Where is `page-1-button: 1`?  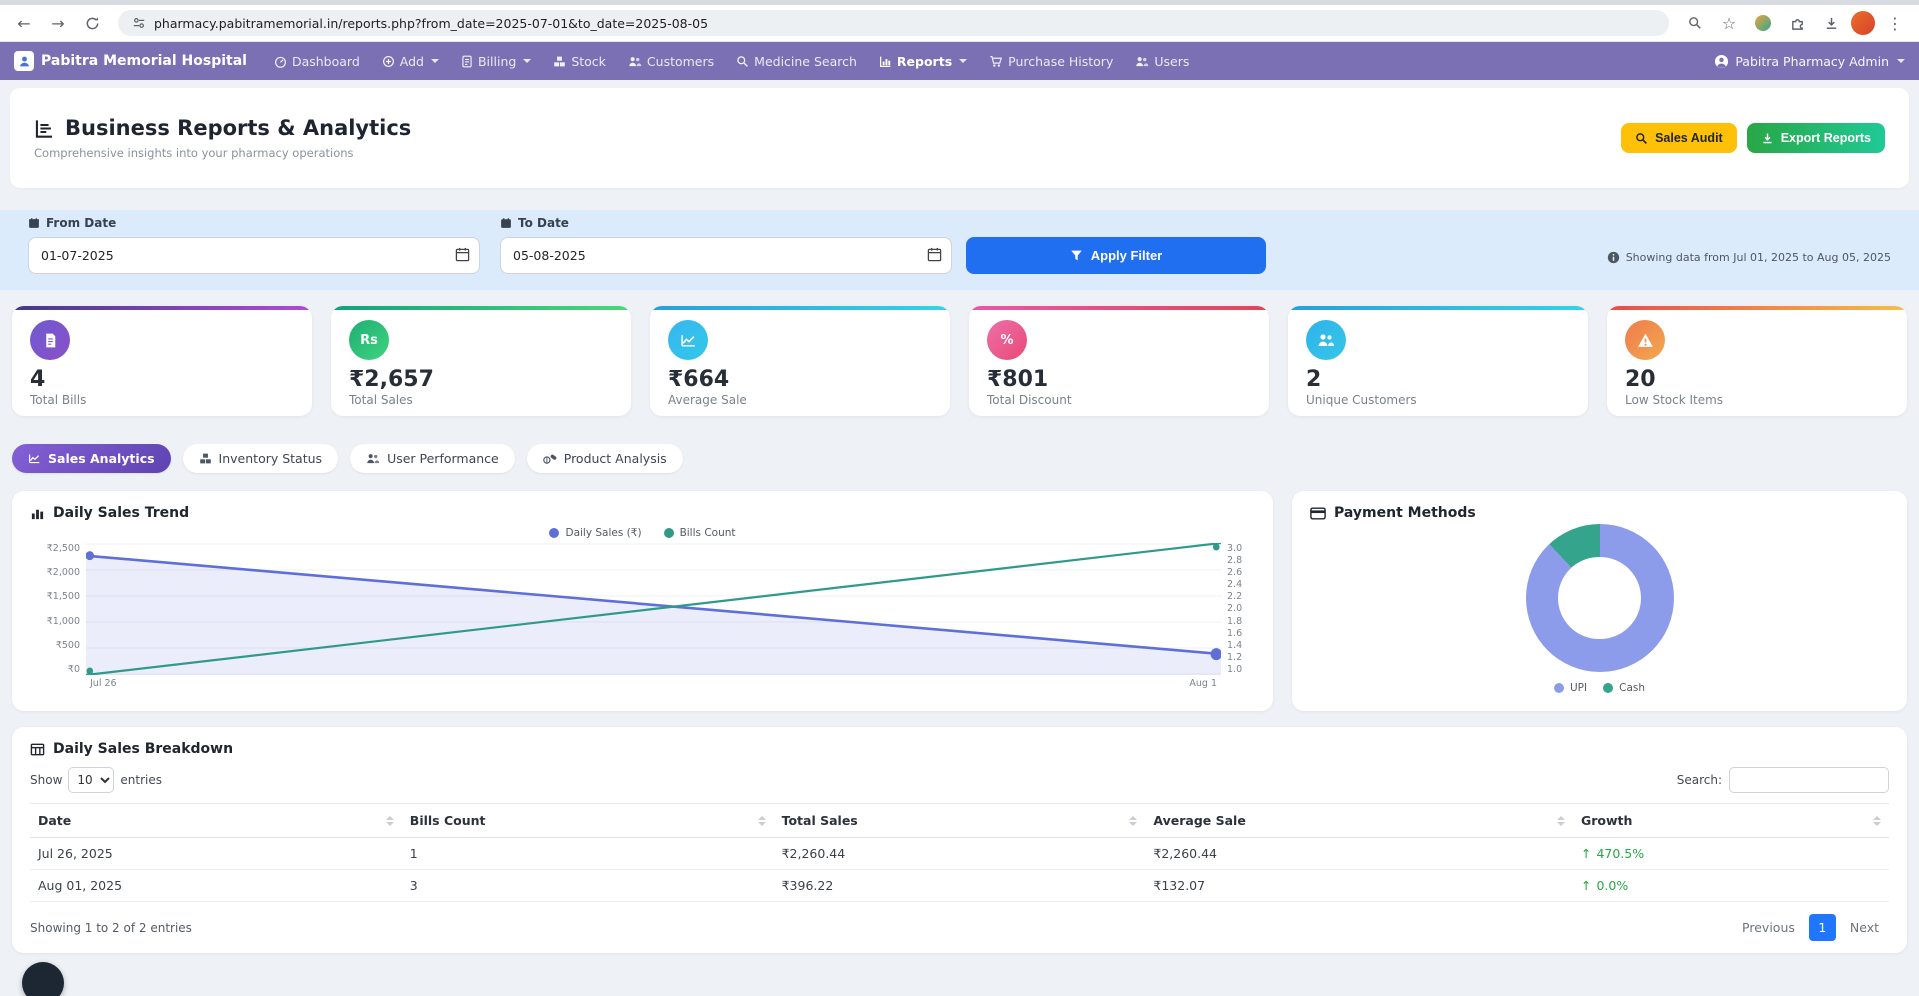
page-1-button: 1 is located at coordinates (1822, 927).